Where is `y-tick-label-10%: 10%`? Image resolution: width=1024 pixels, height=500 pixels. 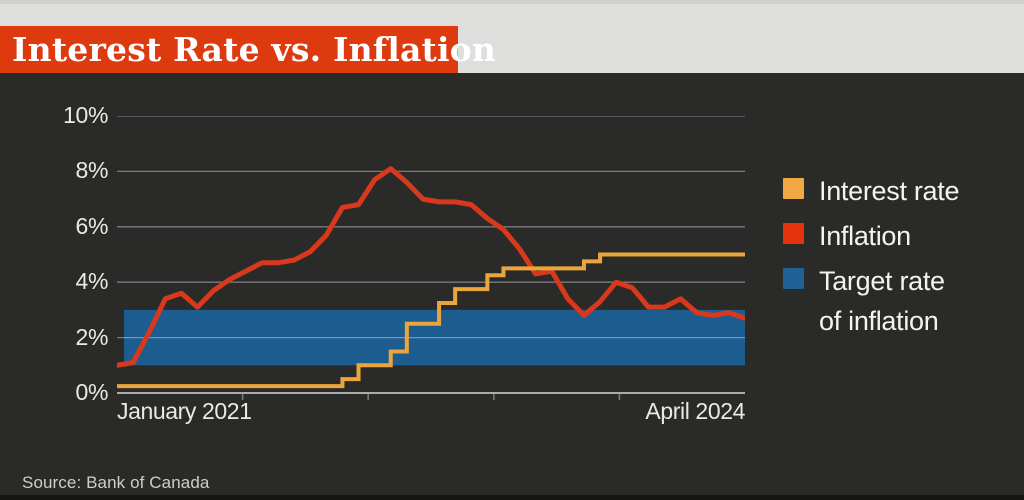
y-tick-label-10%: 10% is located at coordinates (85, 115).